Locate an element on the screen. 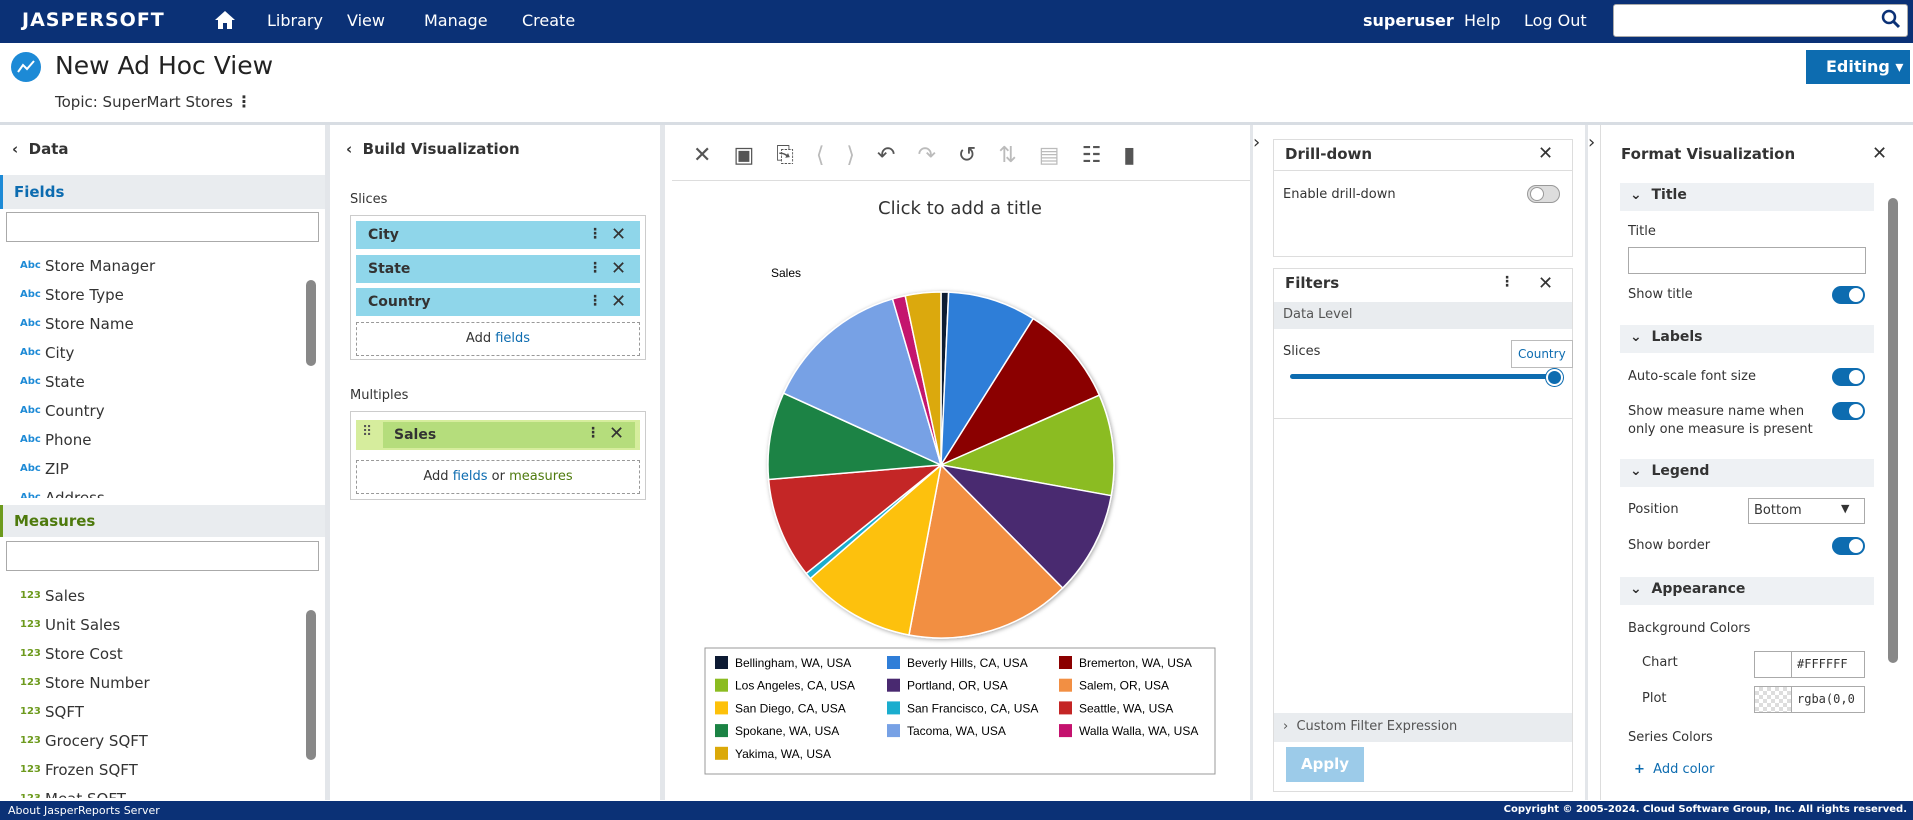 The height and width of the screenshot is (820, 1913). slider-track is located at coordinates (1422, 376).